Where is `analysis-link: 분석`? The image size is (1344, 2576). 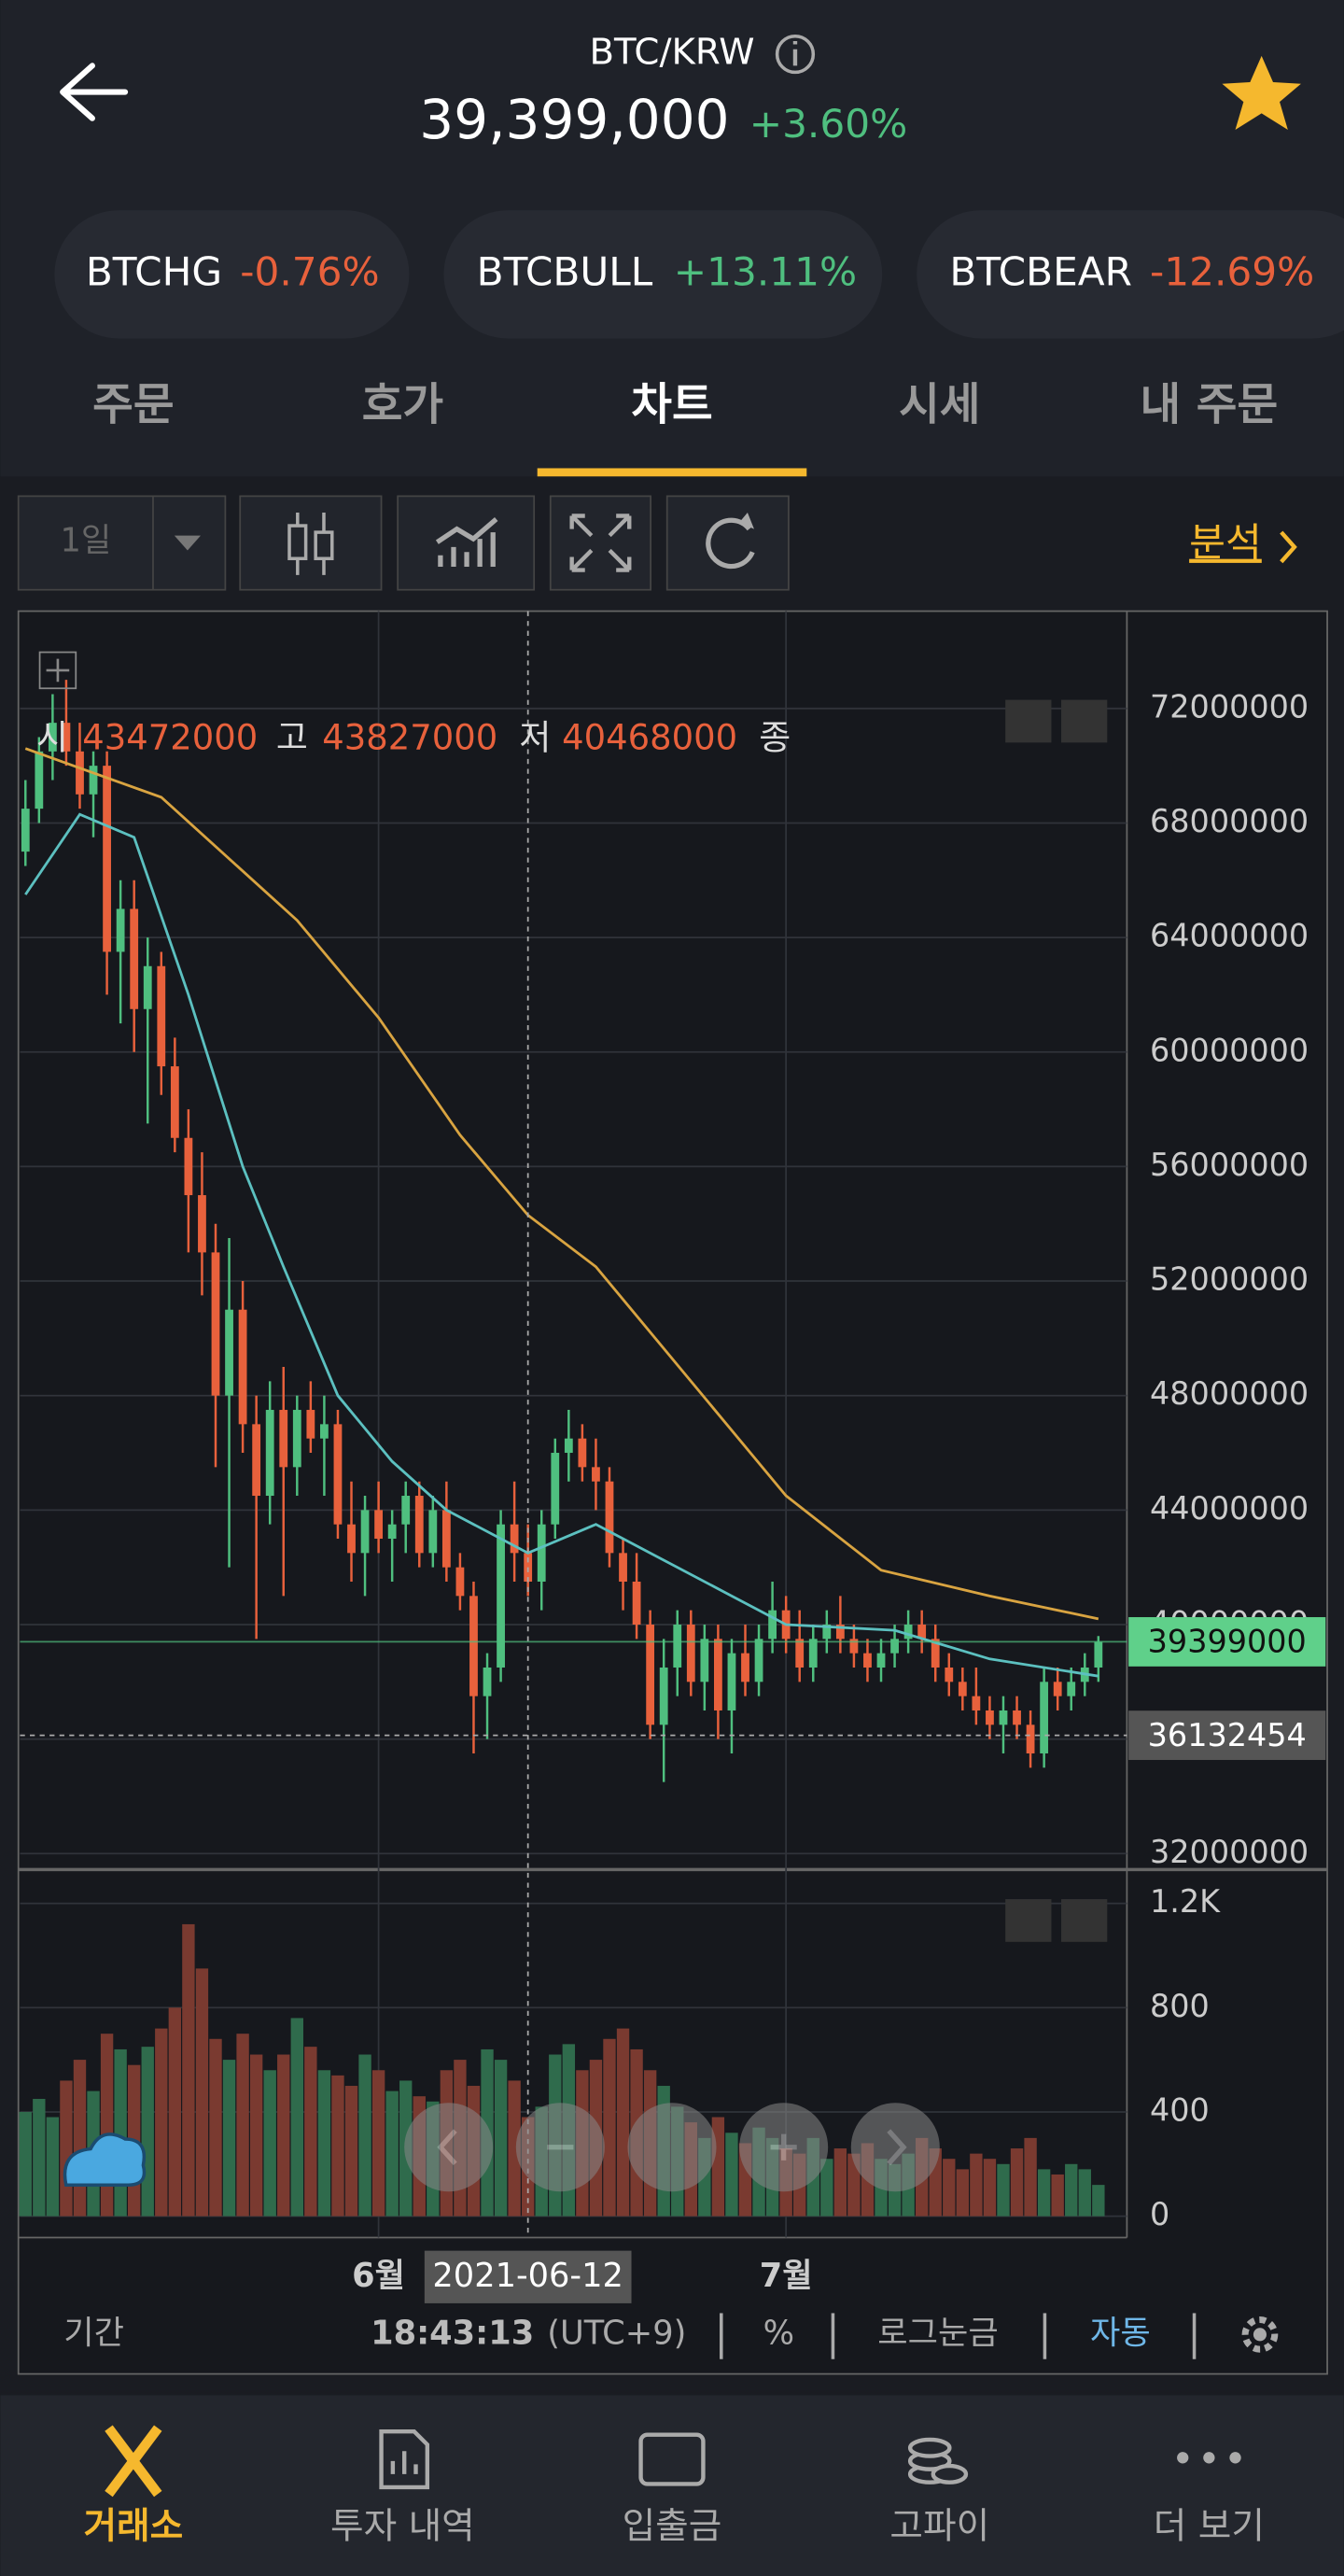 analysis-link: 분석 is located at coordinates (1225, 543).